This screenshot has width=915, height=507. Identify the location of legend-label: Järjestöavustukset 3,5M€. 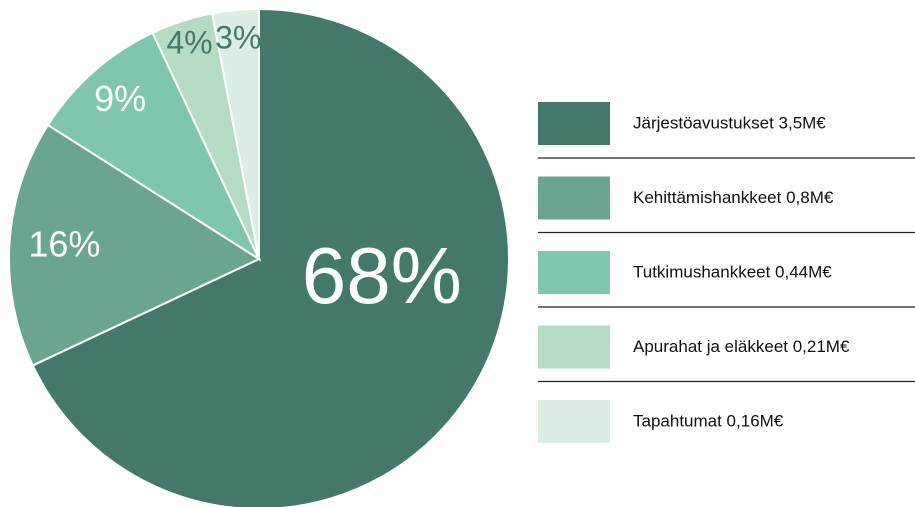
(729, 122).